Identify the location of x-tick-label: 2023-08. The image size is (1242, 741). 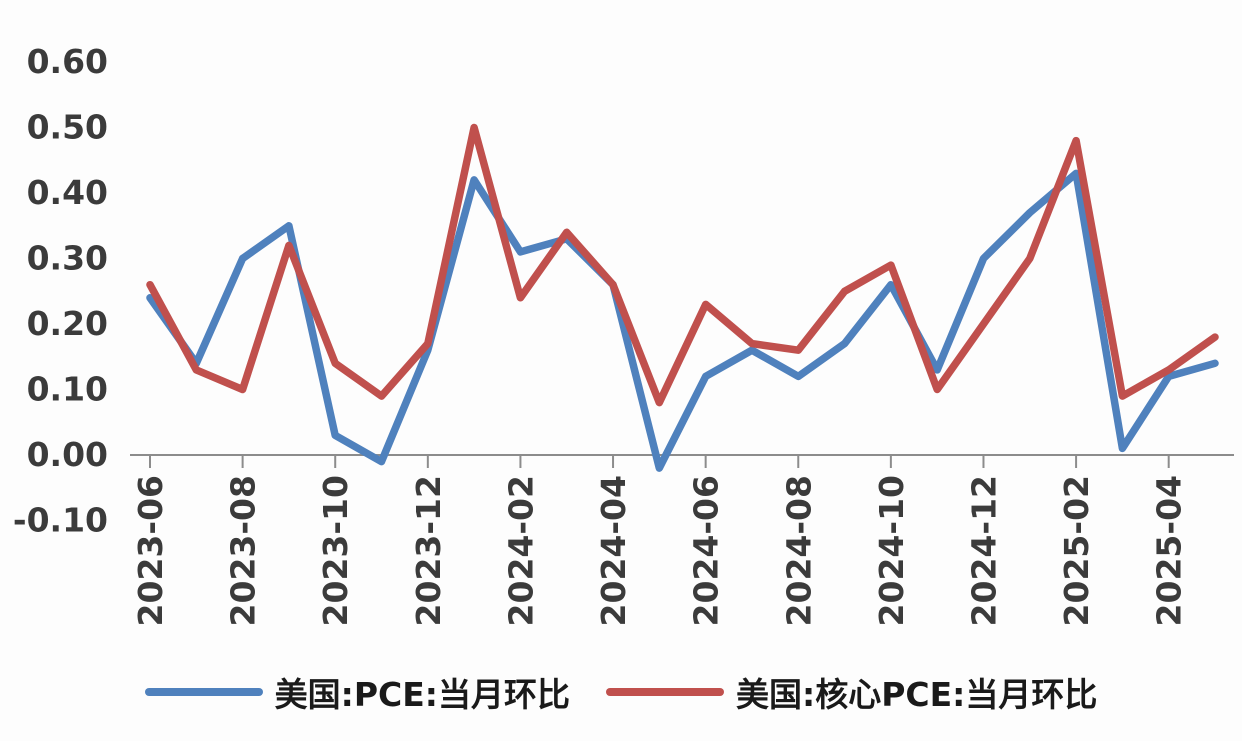
(243, 550).